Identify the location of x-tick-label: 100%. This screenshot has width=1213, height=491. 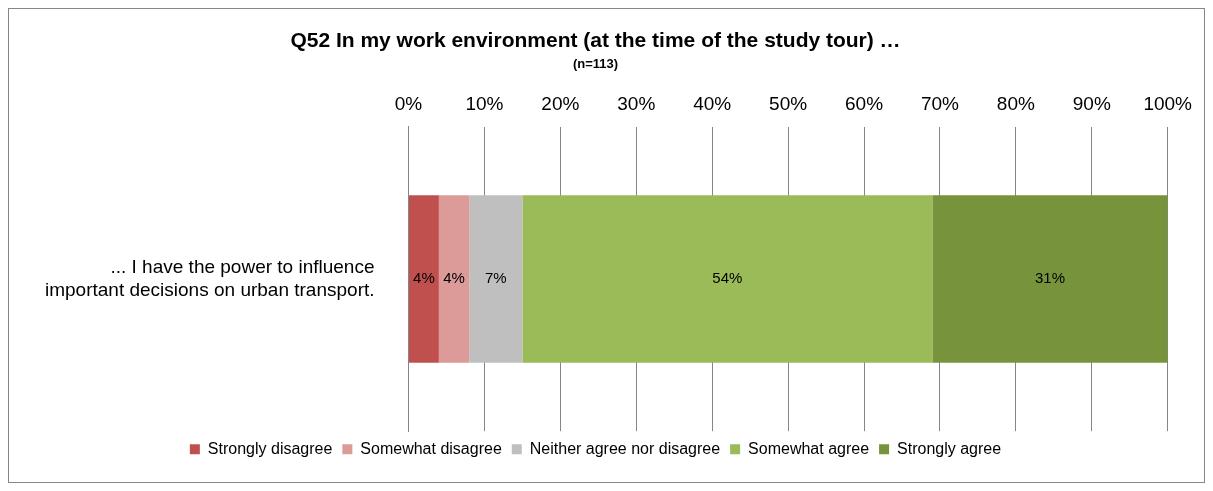
(1168, 104).